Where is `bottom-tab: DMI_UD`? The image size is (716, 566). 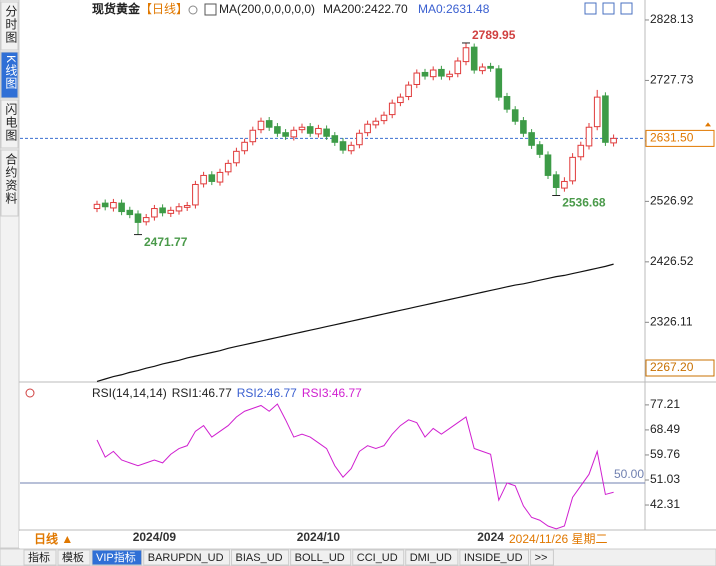 bottom-tab: DMI_UD is located at coordinates (431, 558).